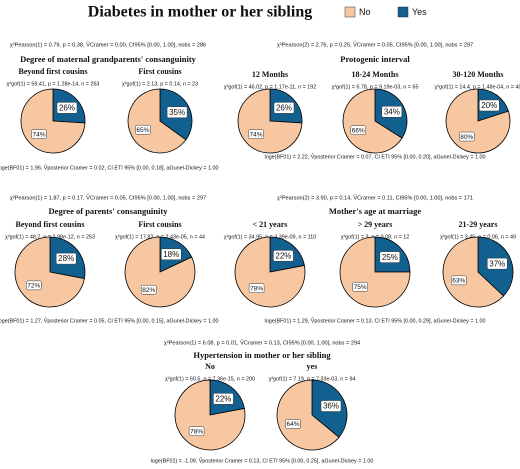 This screenshot has height=469, width=520. I want to click on subplot-stats: χ²gof(1) = 46.02, p = 1.17e-11, n = 192, so click(270, 87).